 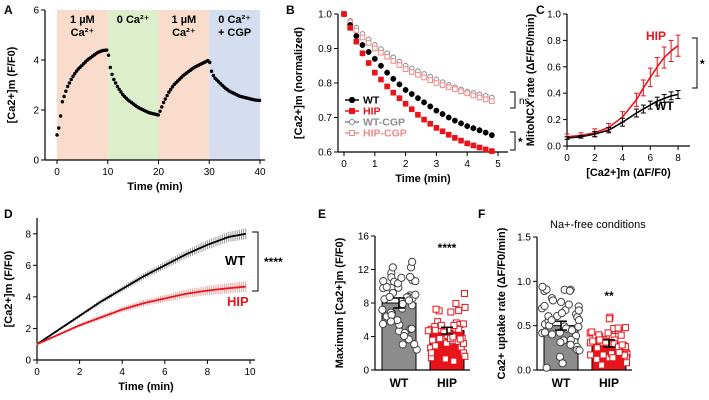 I want to click on panel-letter-a: A, so click(x=8, y=10).